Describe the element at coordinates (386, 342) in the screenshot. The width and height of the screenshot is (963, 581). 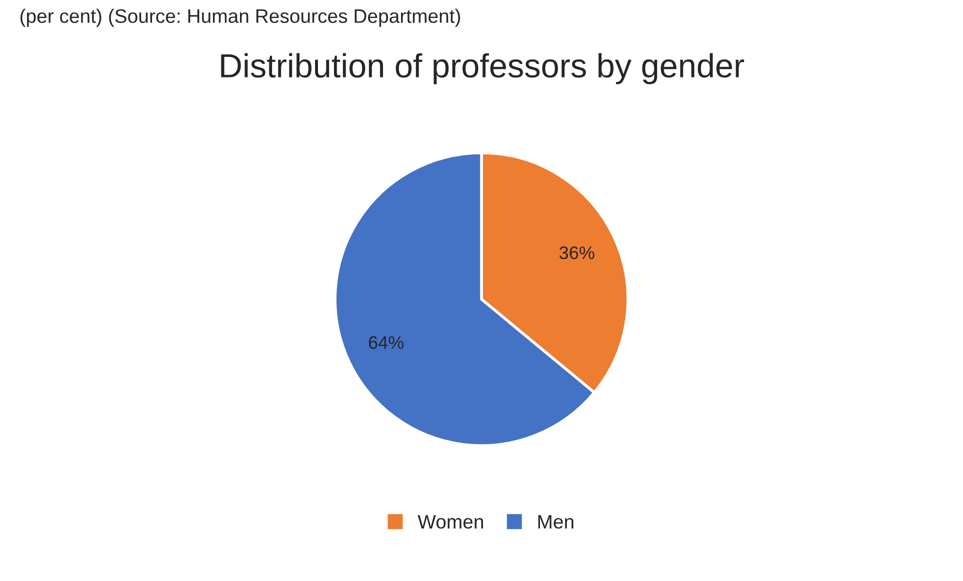
I see `data-label: 64%` at that location.